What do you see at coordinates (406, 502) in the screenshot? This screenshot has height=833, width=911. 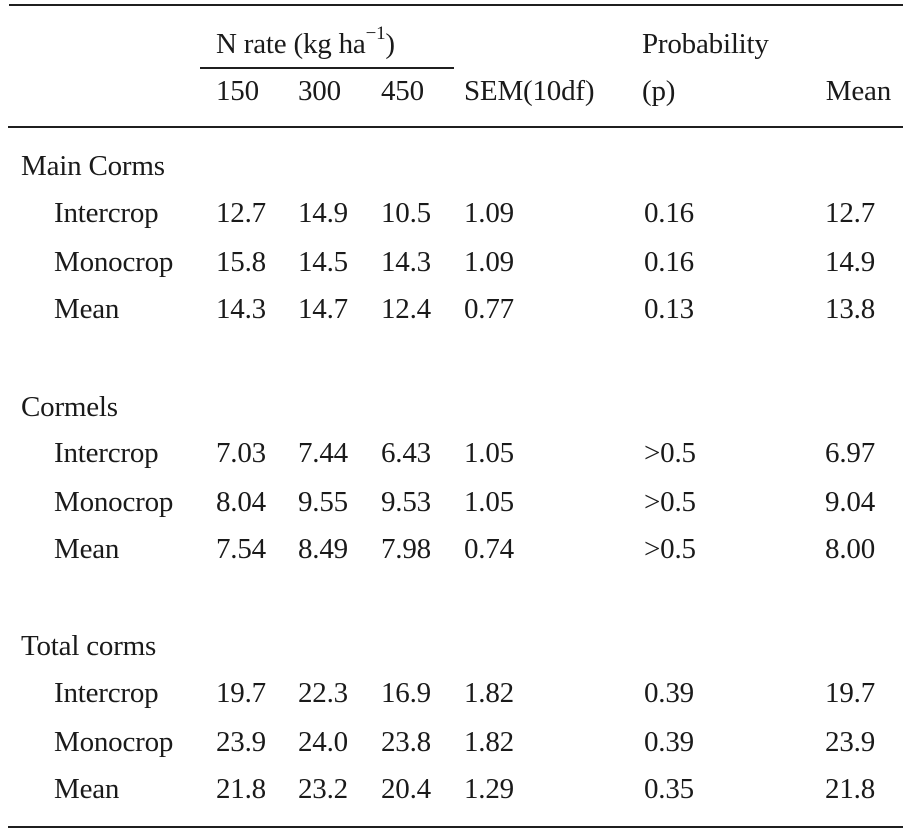 I see `cell-450: 9.53` at bounding box center [406, 502].